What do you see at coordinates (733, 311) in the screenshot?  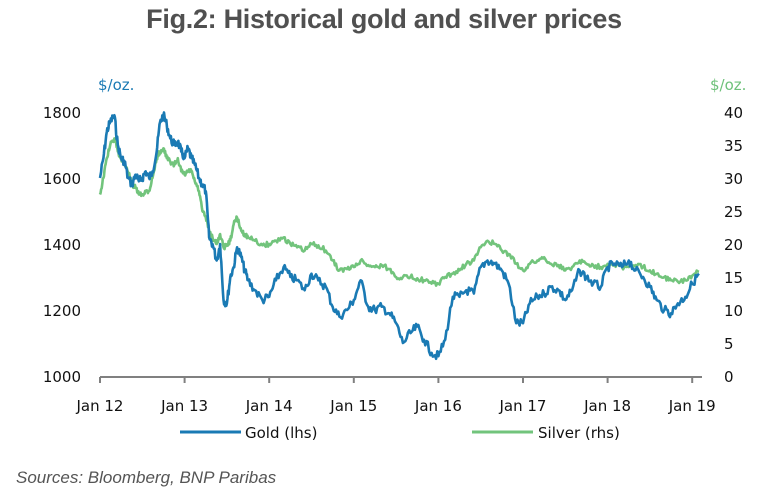 I see `right-tick-label: 10` at bounding box center [733, 311].